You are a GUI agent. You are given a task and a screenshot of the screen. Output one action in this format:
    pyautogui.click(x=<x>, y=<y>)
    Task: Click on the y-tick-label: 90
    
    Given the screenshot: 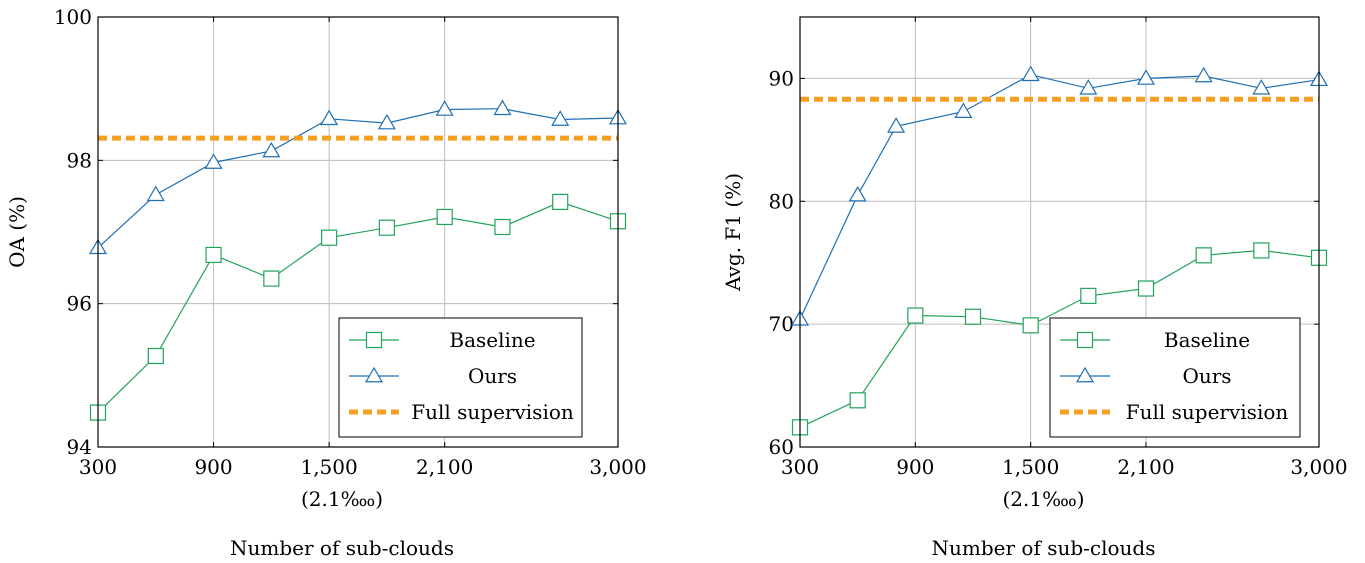 What is the action you would take?
    pyautogui.click(x=781, y=78)
    